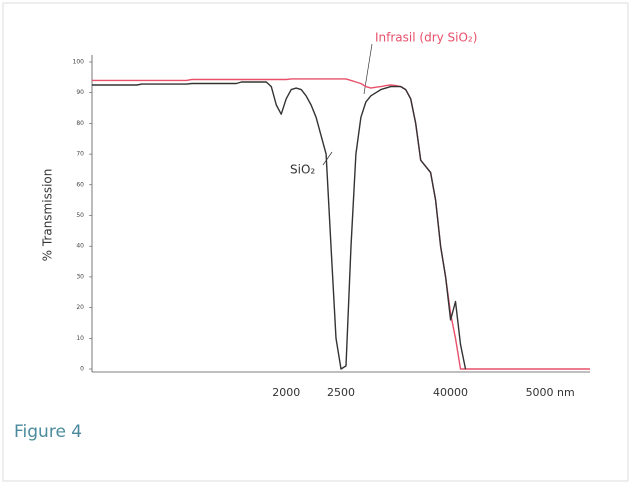 The image size is (632, 490). What do you see at coordinates (426, 38) in the screenshot?
I see `annotation: Infrasil (dry SiO₂)` at bounding box center [426, 38].